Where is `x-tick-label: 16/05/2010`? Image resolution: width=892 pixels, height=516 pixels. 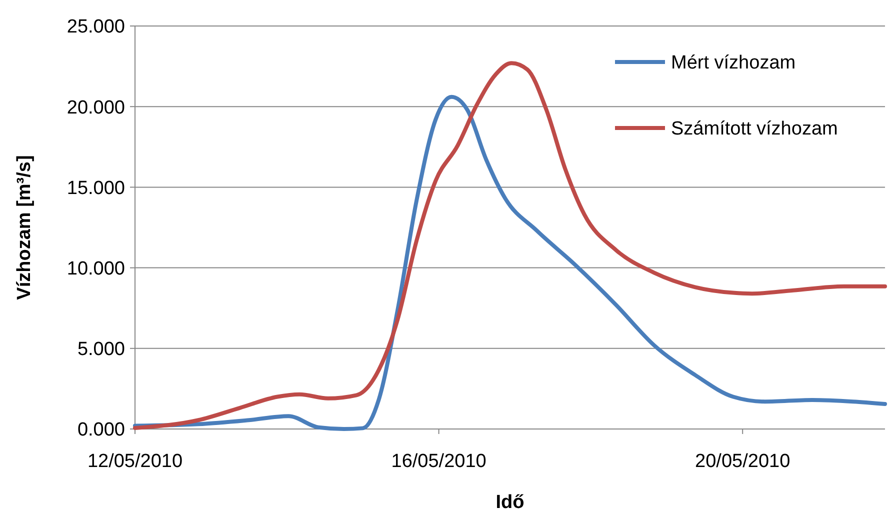 x-tick-label: 16/05/2010 is located at coordinates (438, 461).